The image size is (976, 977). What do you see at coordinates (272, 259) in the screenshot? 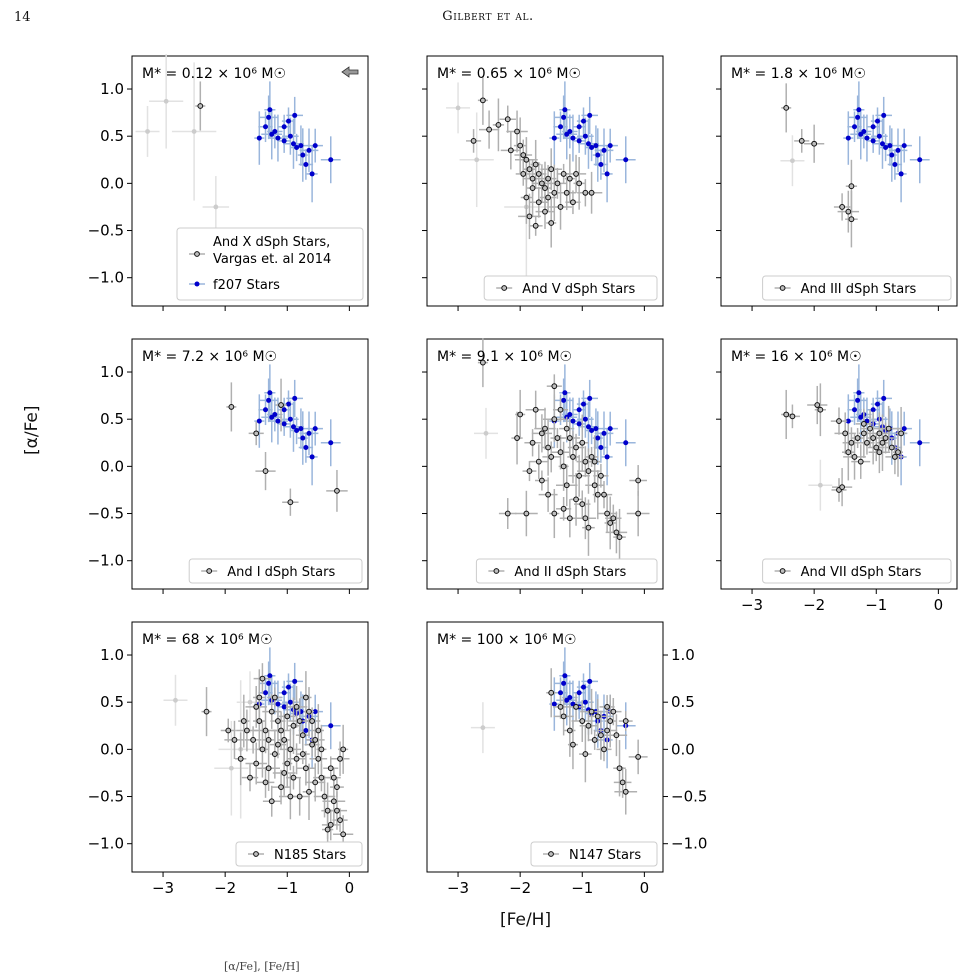
I see `legend-label: Vargas et. al 2014` at bounding box center [272, 259].